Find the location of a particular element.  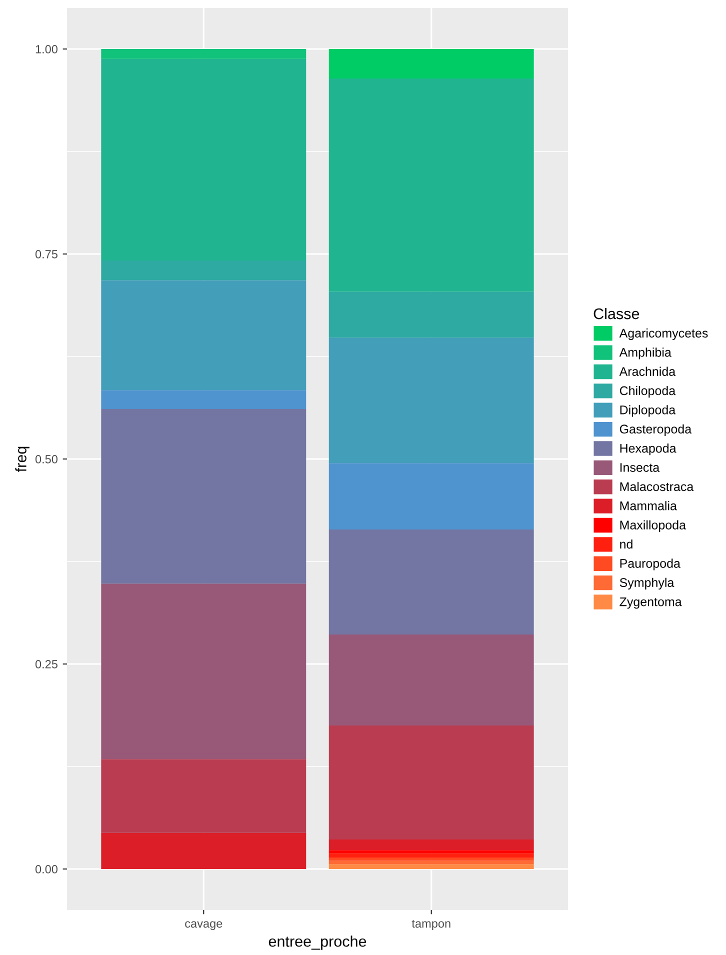

legend-title: Classe is located at coordinates (617, 314).